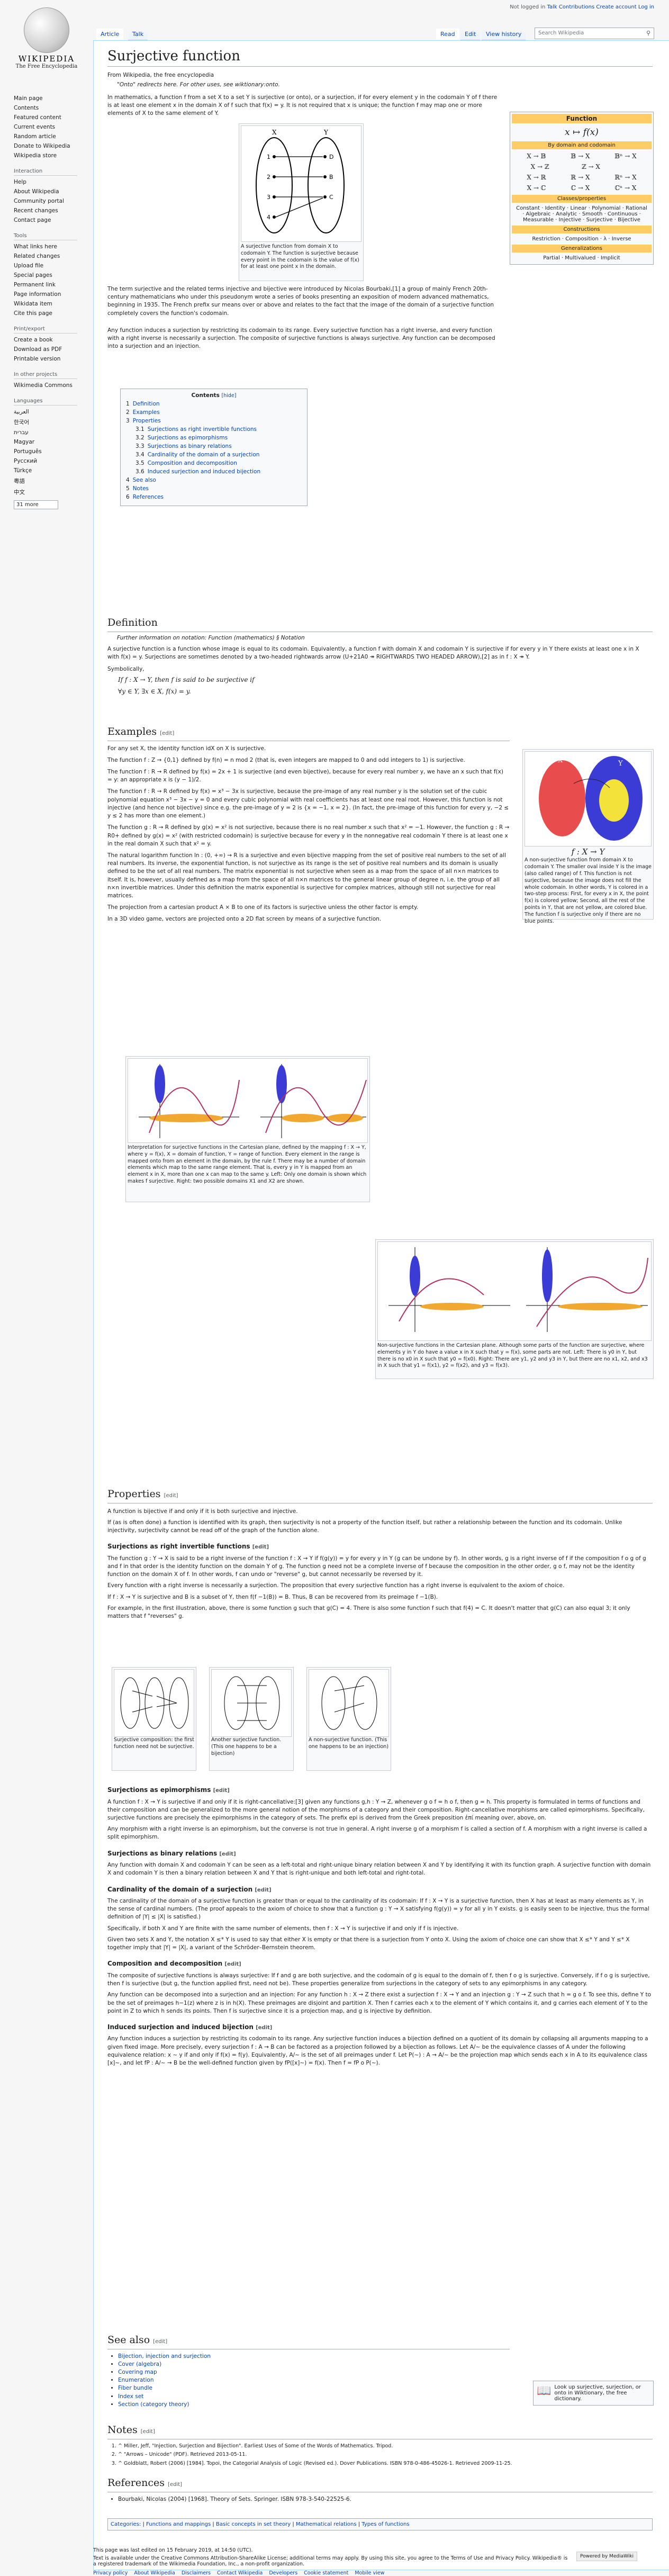  What do you see at coordinates (577, 7) in the screenshot?
I see `contributions-link: Contributions` at bounding box center [577, 7].